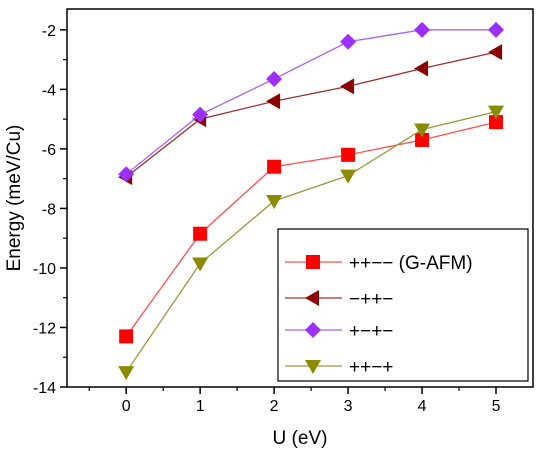  I want to click on legend-label: −++−, so click(371, 299).